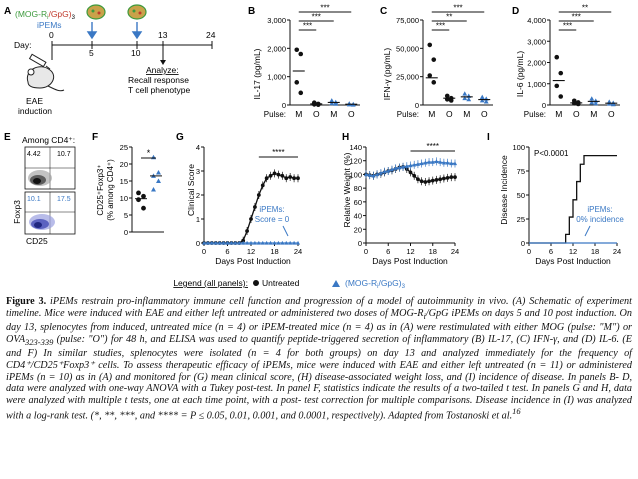  I want to click on y-tick-label: 100, so click(355, 174).